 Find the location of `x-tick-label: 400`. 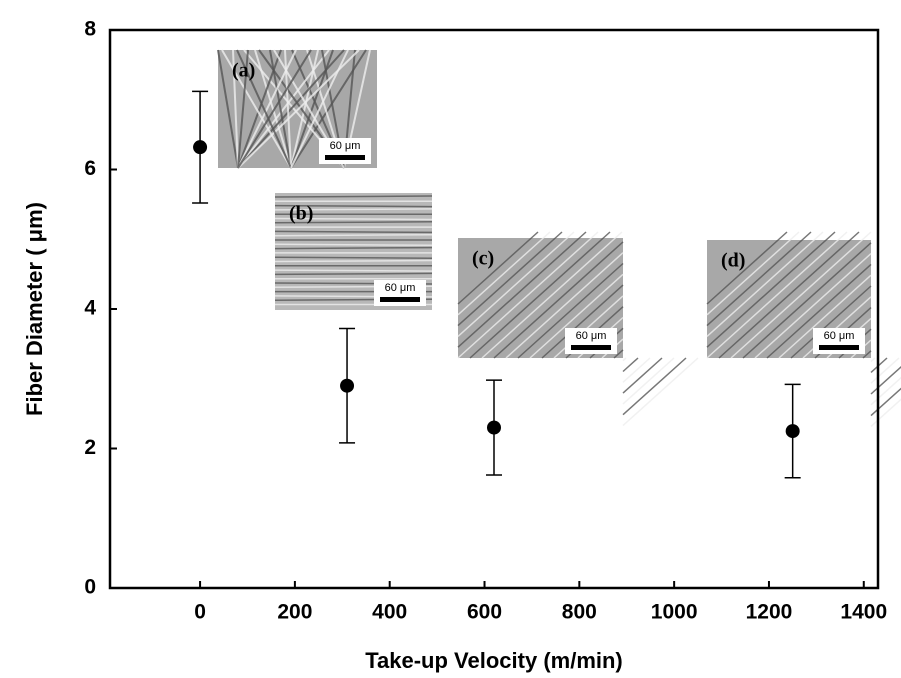

x-tick-label: 400 is located at coordinates (389, 612).